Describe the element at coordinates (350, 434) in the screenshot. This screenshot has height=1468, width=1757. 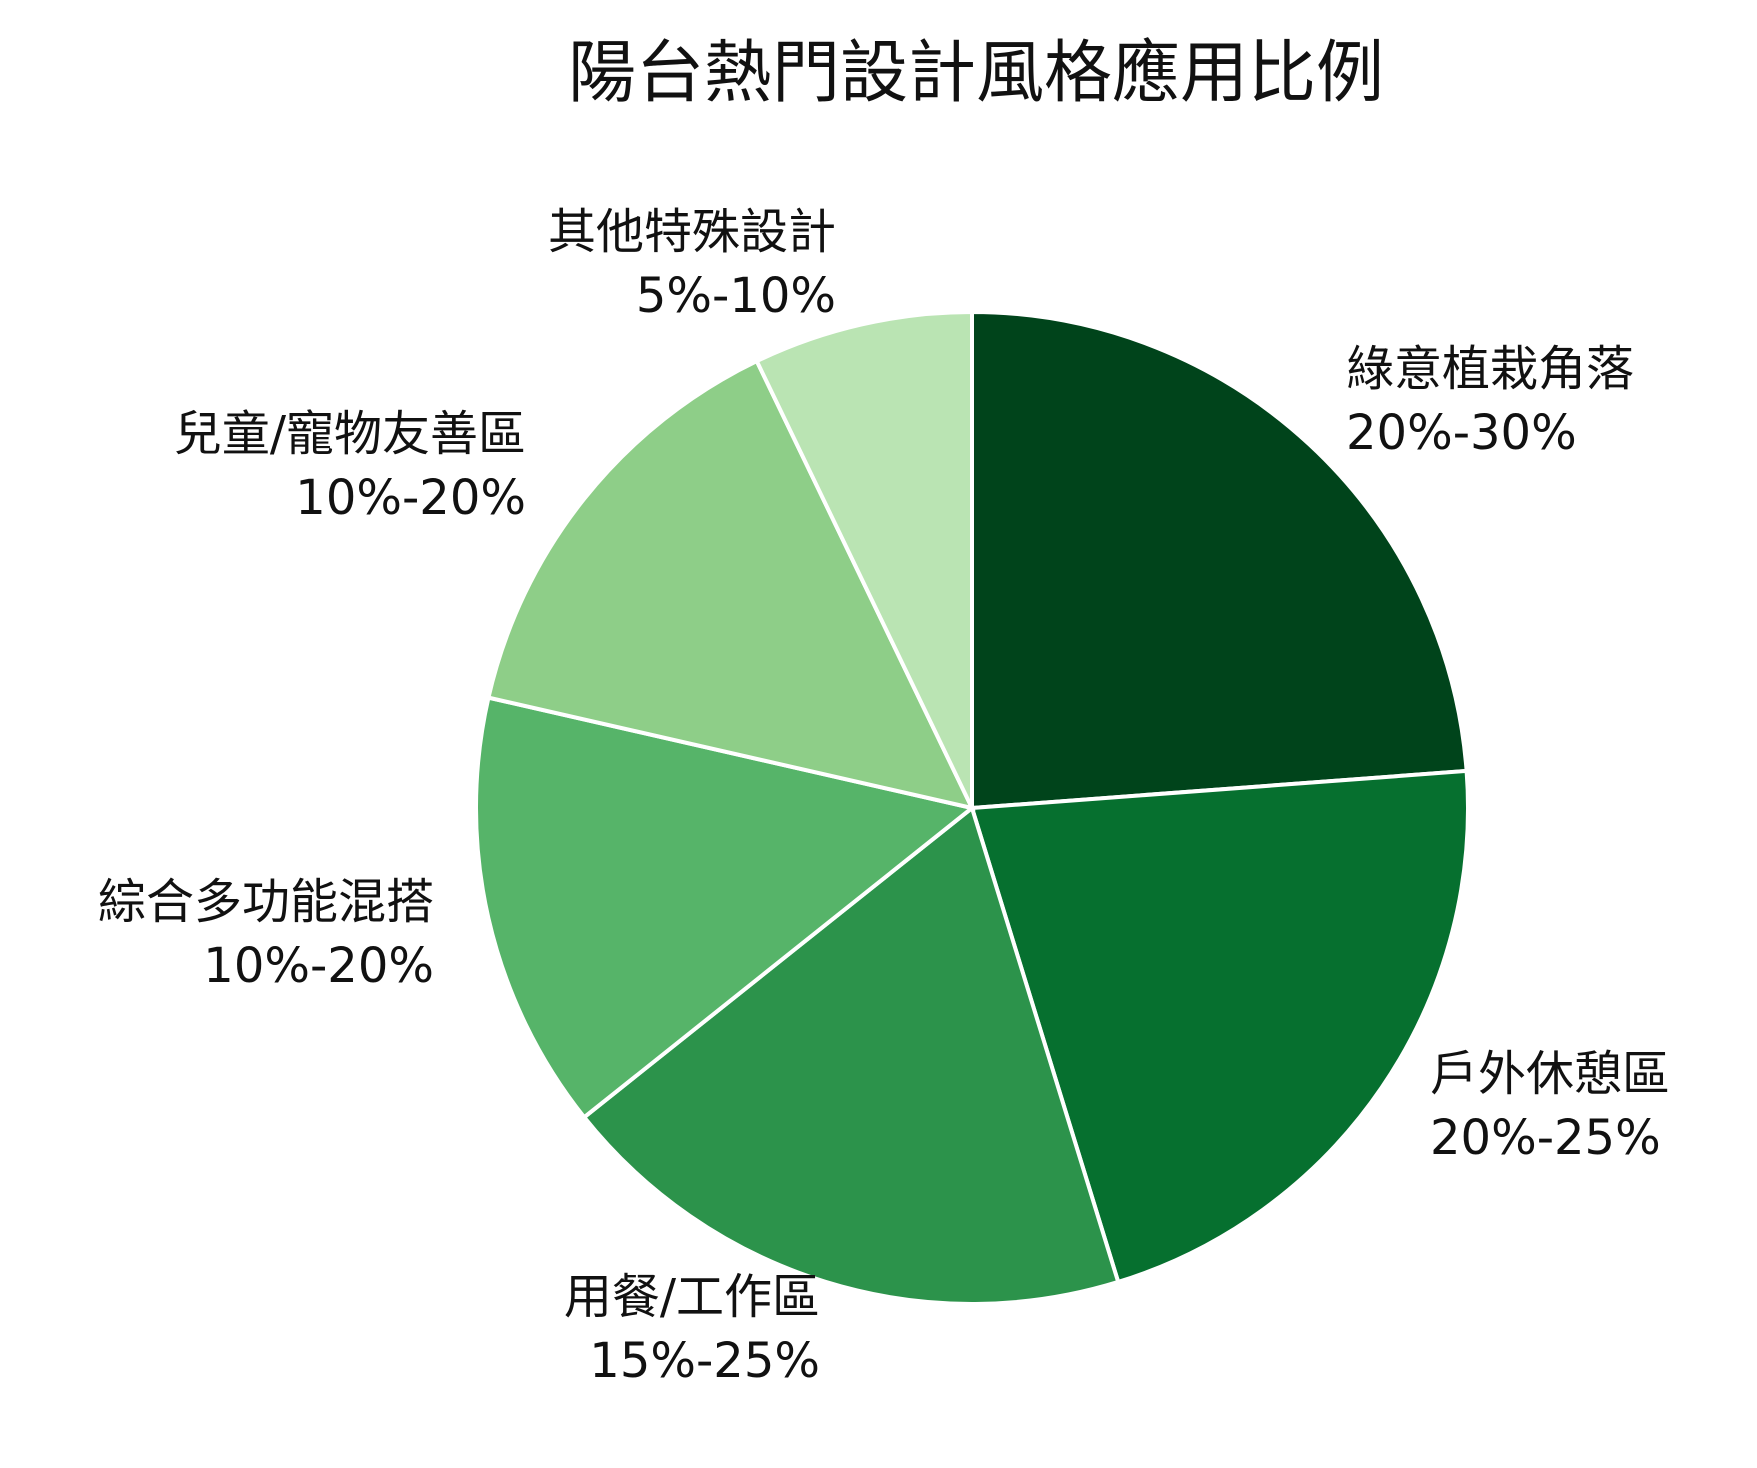
I see `slice-label-name: 兒童/寵物友善區` at that location.